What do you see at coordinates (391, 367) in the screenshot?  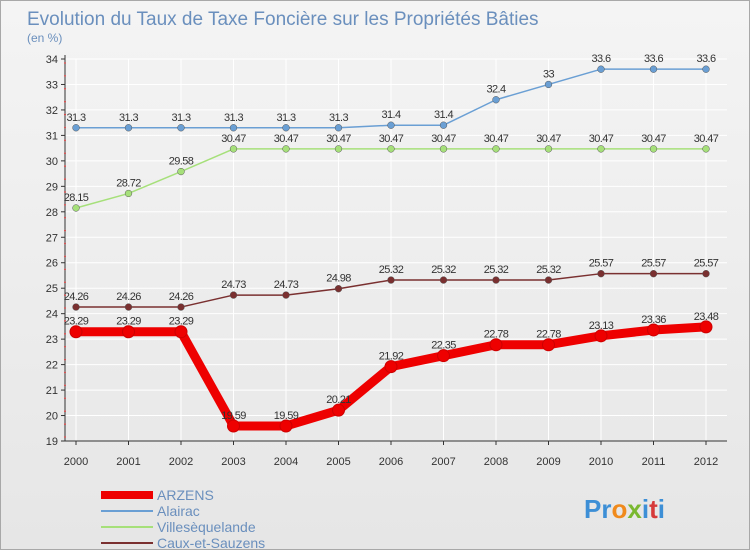 I see `point-arzens-2006` at bounding box center [391, 367].